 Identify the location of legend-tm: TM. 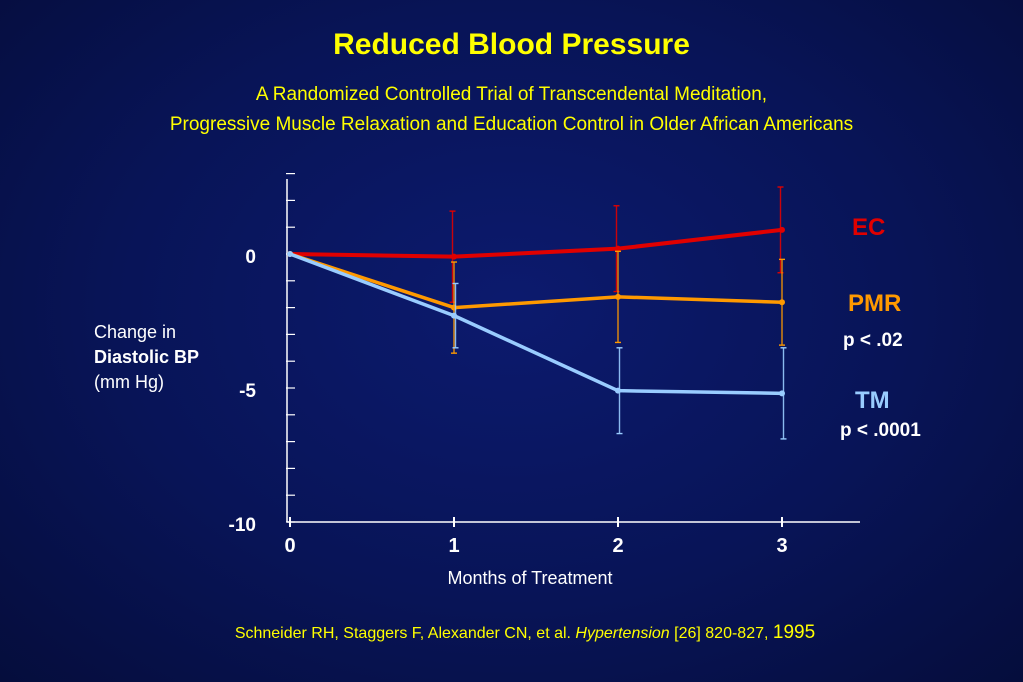
(872, 400).